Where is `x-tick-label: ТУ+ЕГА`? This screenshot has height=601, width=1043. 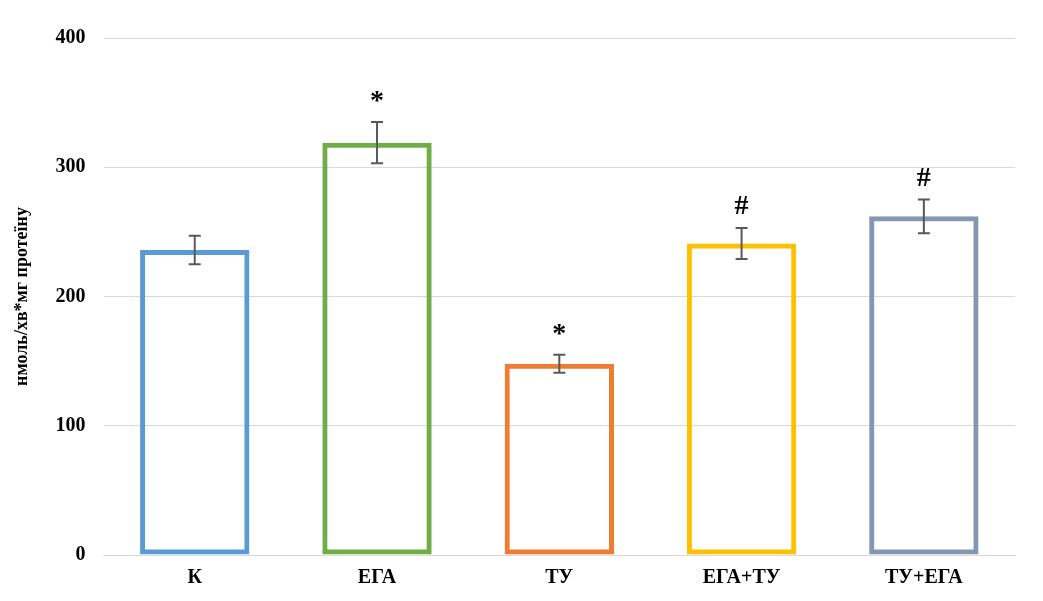
x-tick-label: ТУ+ЕГА is located at coordinates (924, 576).